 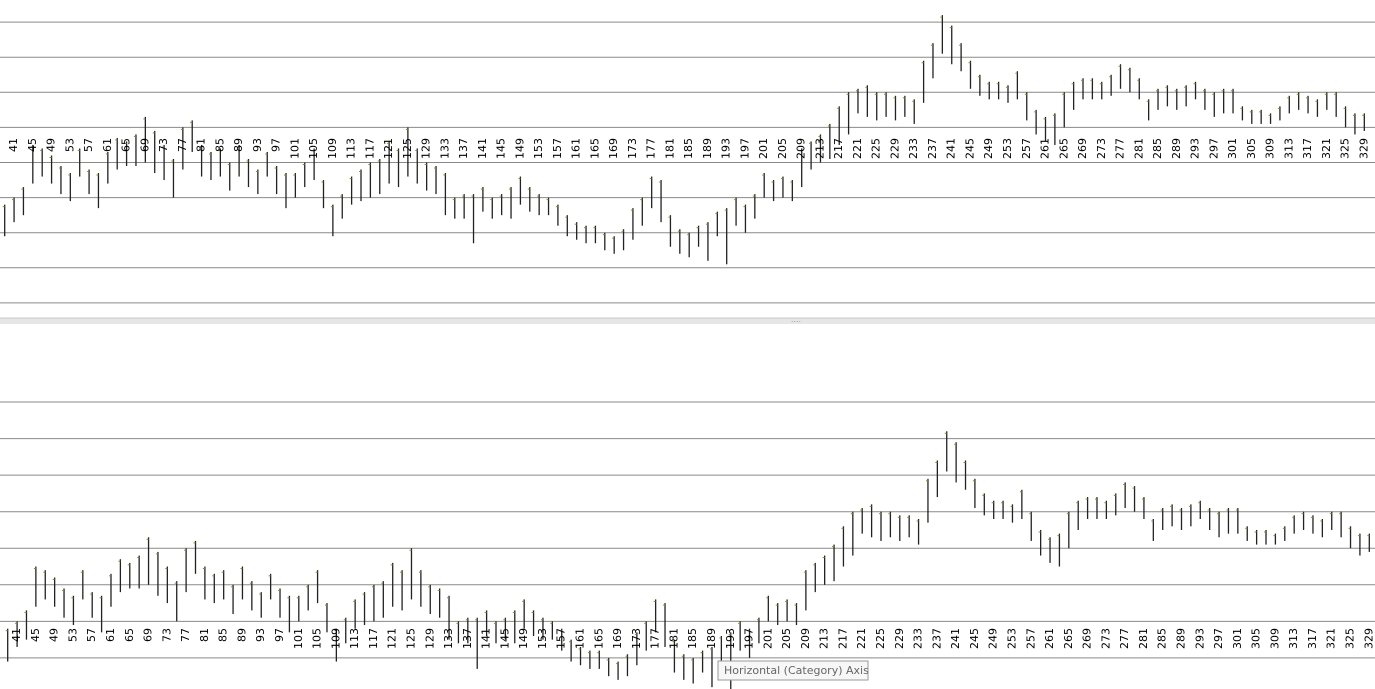 I want to click on x-tick-label: 161, so click(x=580, y=638).